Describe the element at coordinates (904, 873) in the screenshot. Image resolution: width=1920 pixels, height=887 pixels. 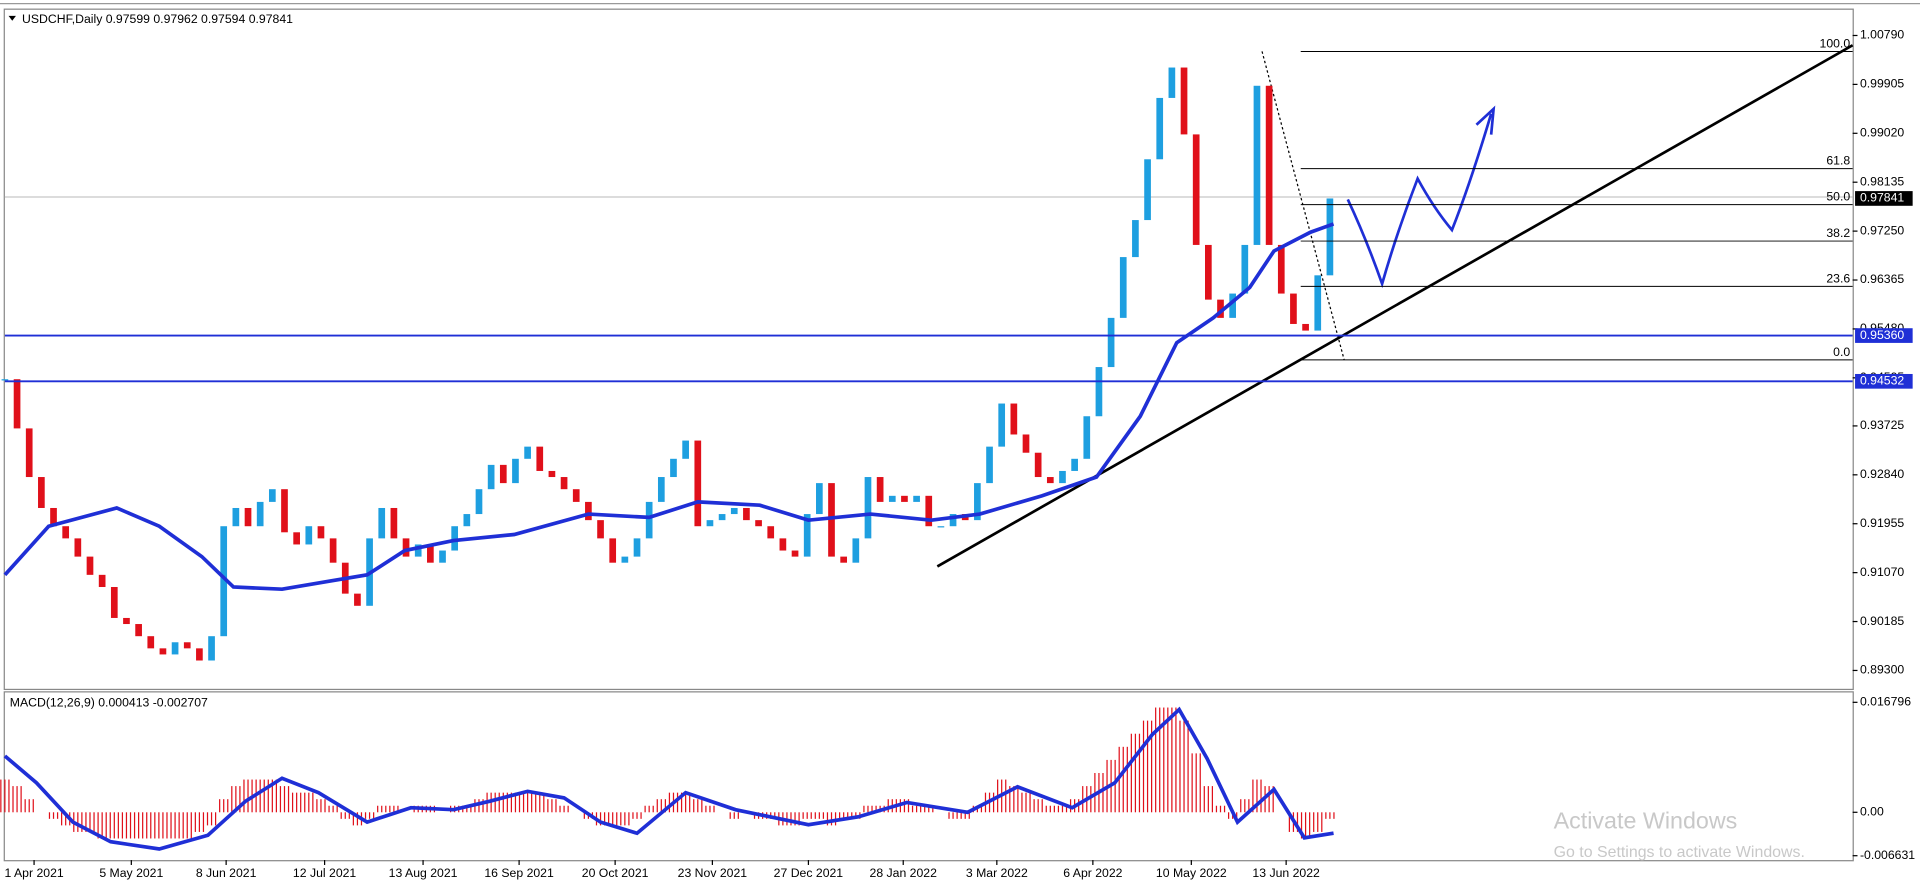
I see `x-tick-label: 28 Jan 2022` at that location.